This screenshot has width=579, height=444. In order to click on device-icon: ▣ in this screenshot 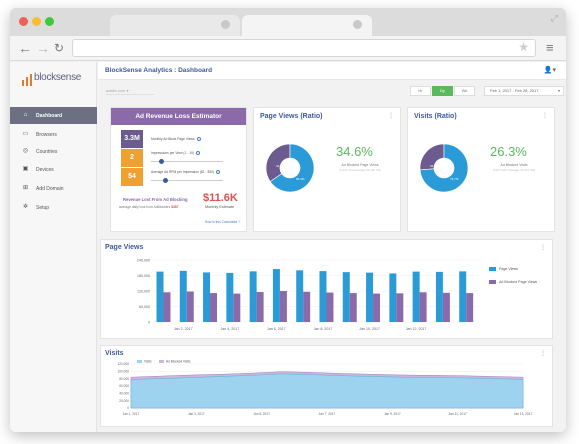, I will do `click(25, 169)`.